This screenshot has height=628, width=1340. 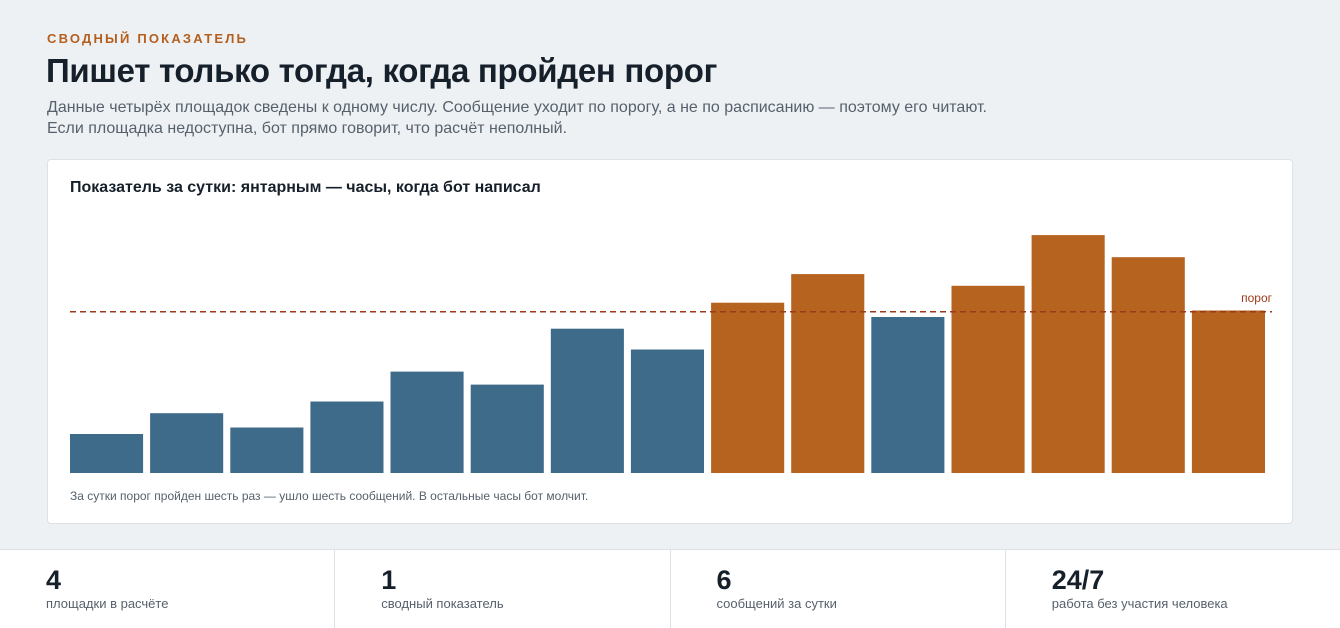 What do you see at coordinates (107, 603) in the screenshot?
I see `stat-label: площадки в расчёте` at bounding box center [107, 603].